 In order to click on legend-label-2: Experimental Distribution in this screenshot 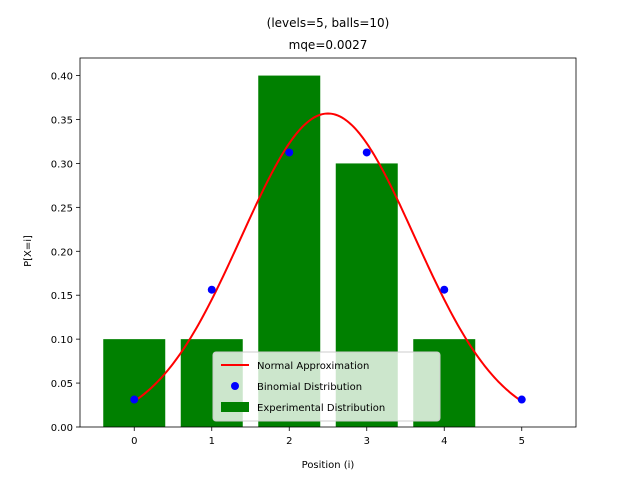, I will do `click(321, 408)`.